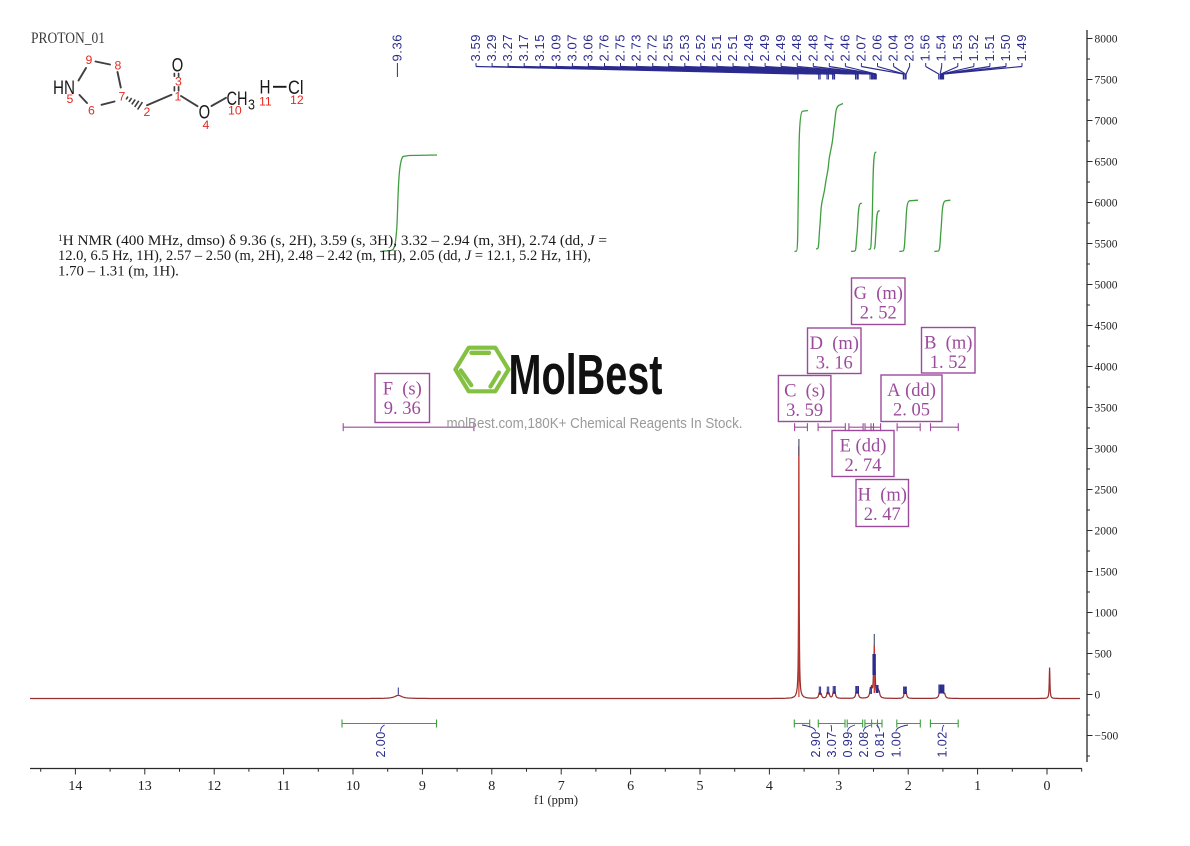 This screenshot has height=846, width=1190. What do you see at coordinates (909, 48) in the screenshot?
I see `svg-text: 2.03` at bounding box center [909, 48].